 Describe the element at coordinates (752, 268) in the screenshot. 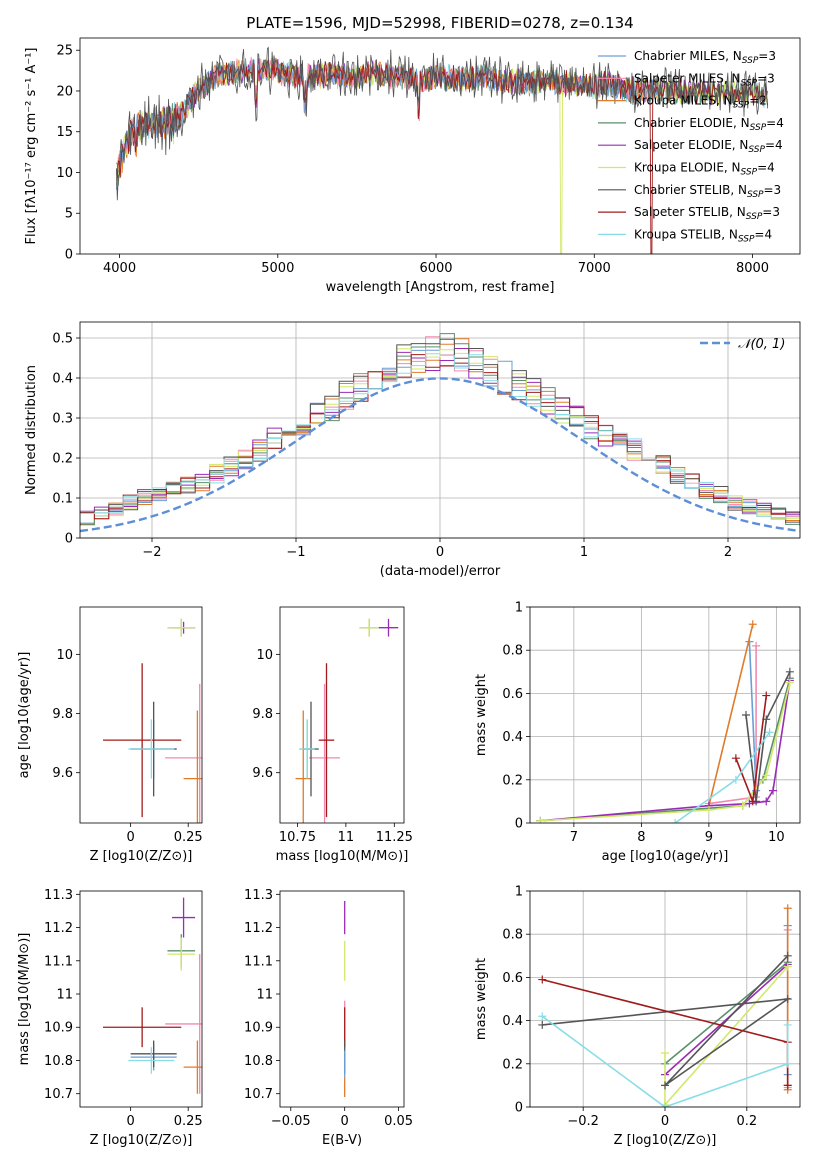

I see `x-tick-label: 8000` at that location.